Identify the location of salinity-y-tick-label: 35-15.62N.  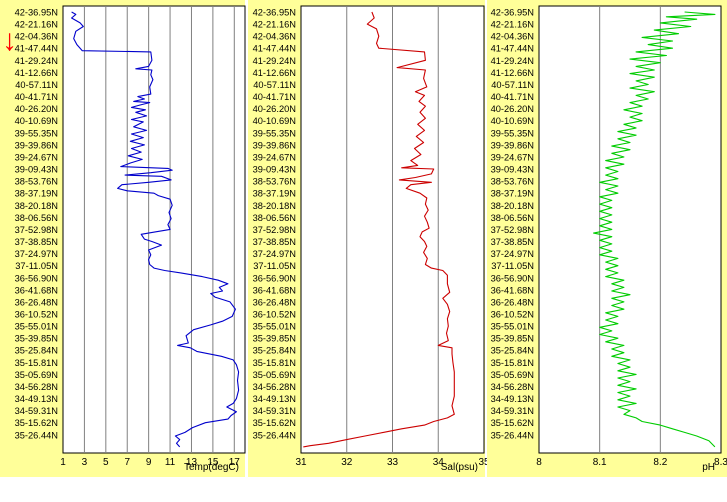
(274, 423).